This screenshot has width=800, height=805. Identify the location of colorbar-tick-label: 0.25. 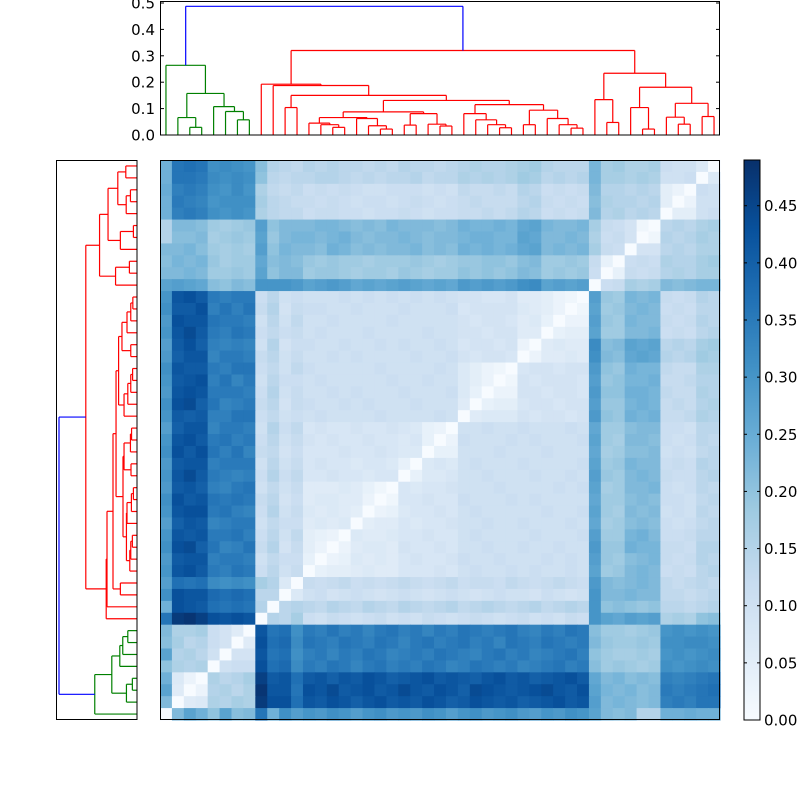
(780, 435).